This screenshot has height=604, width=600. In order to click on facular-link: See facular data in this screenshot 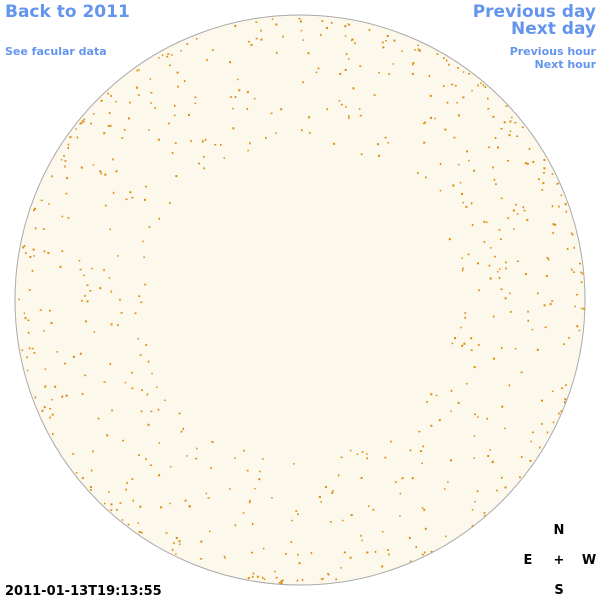, I will do `click(56, 51)`.